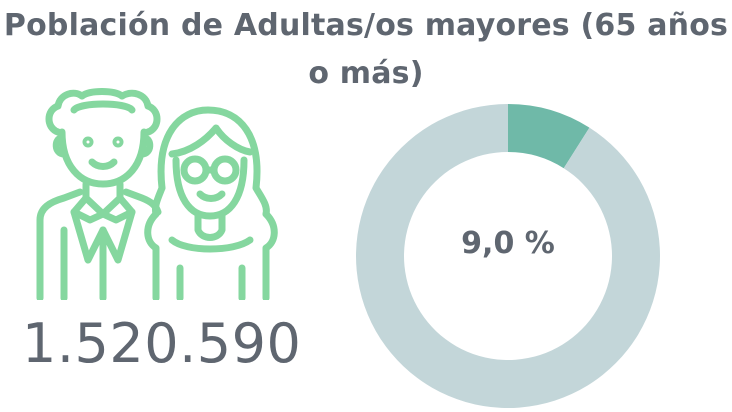  What do you see at coordinates (211, 204) in the screenshot?
I see `elderly-woman-icon` at bounding box center [211, 204].